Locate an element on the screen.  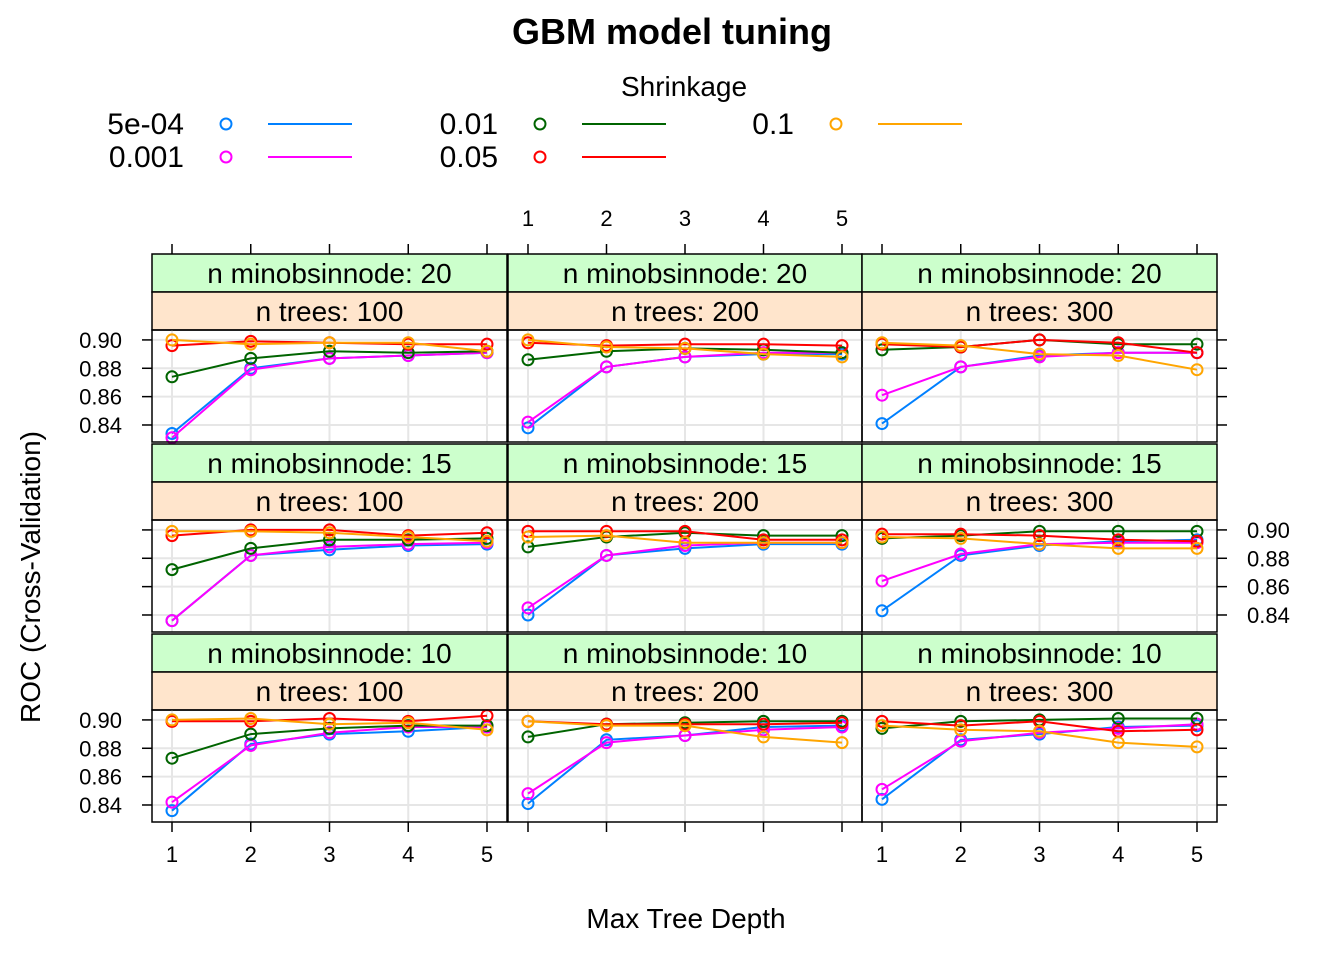
legend-entry: 0.001 is located at coordinates (230, 157).